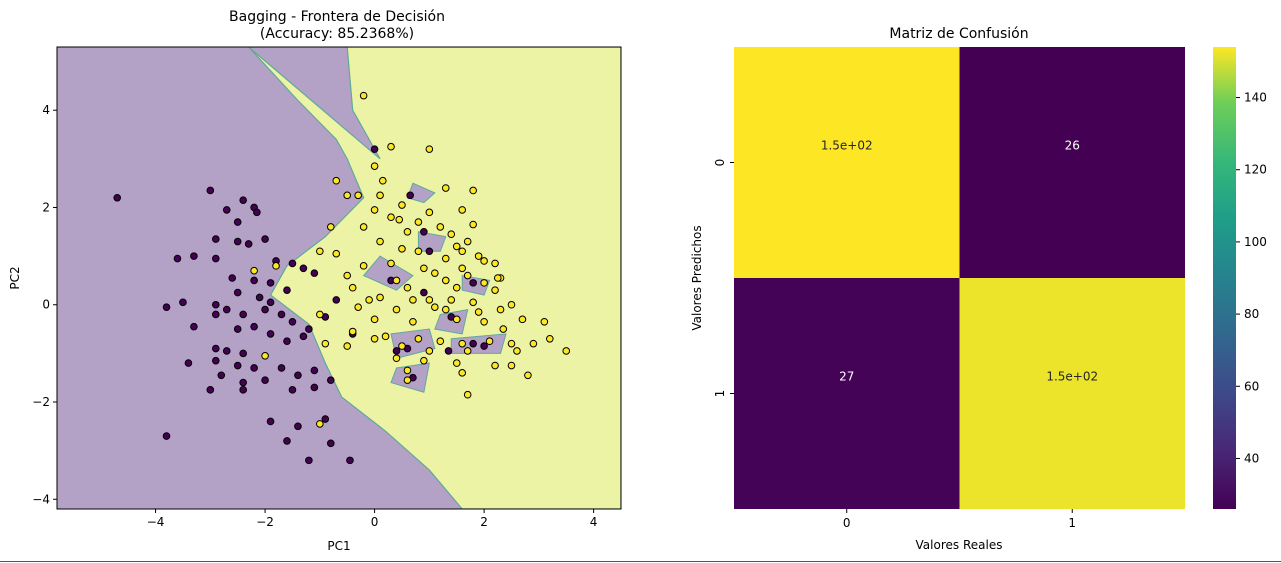  I want to click on boundary-island-class0, so click(432, 241).